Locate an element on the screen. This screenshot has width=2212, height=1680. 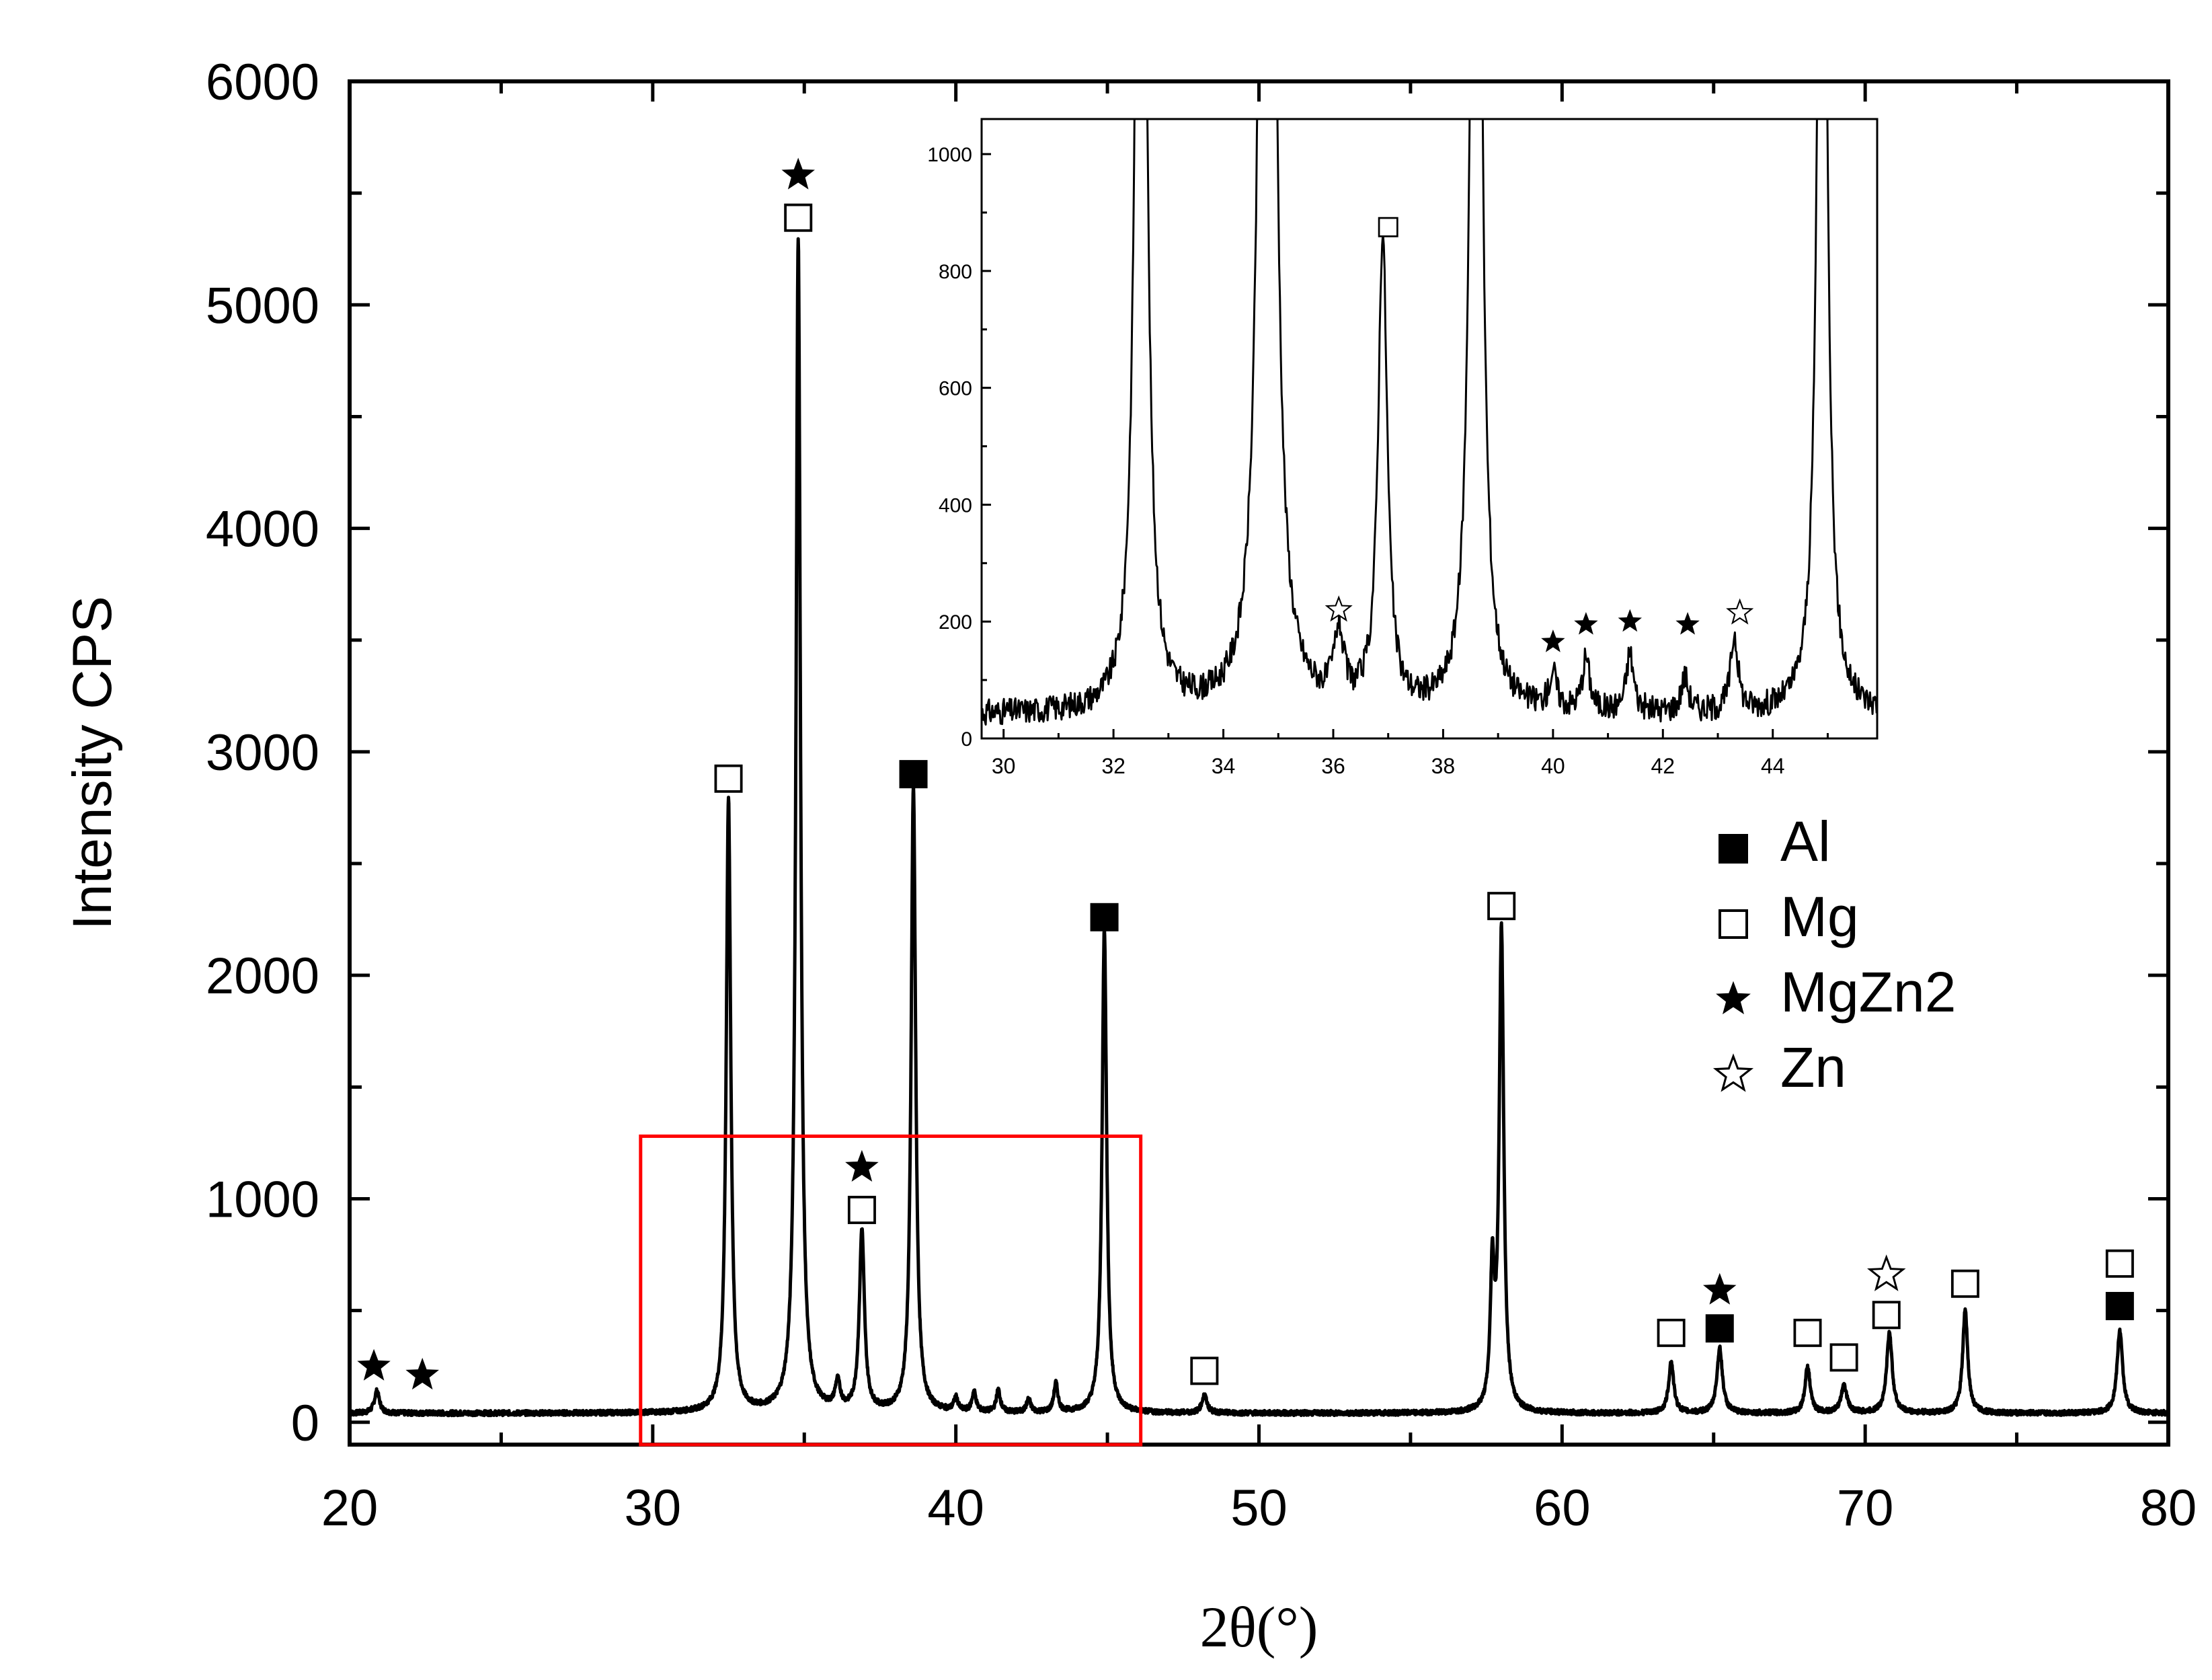
inset-x-tick-label: 38 is located at coordinates (1443, 766).